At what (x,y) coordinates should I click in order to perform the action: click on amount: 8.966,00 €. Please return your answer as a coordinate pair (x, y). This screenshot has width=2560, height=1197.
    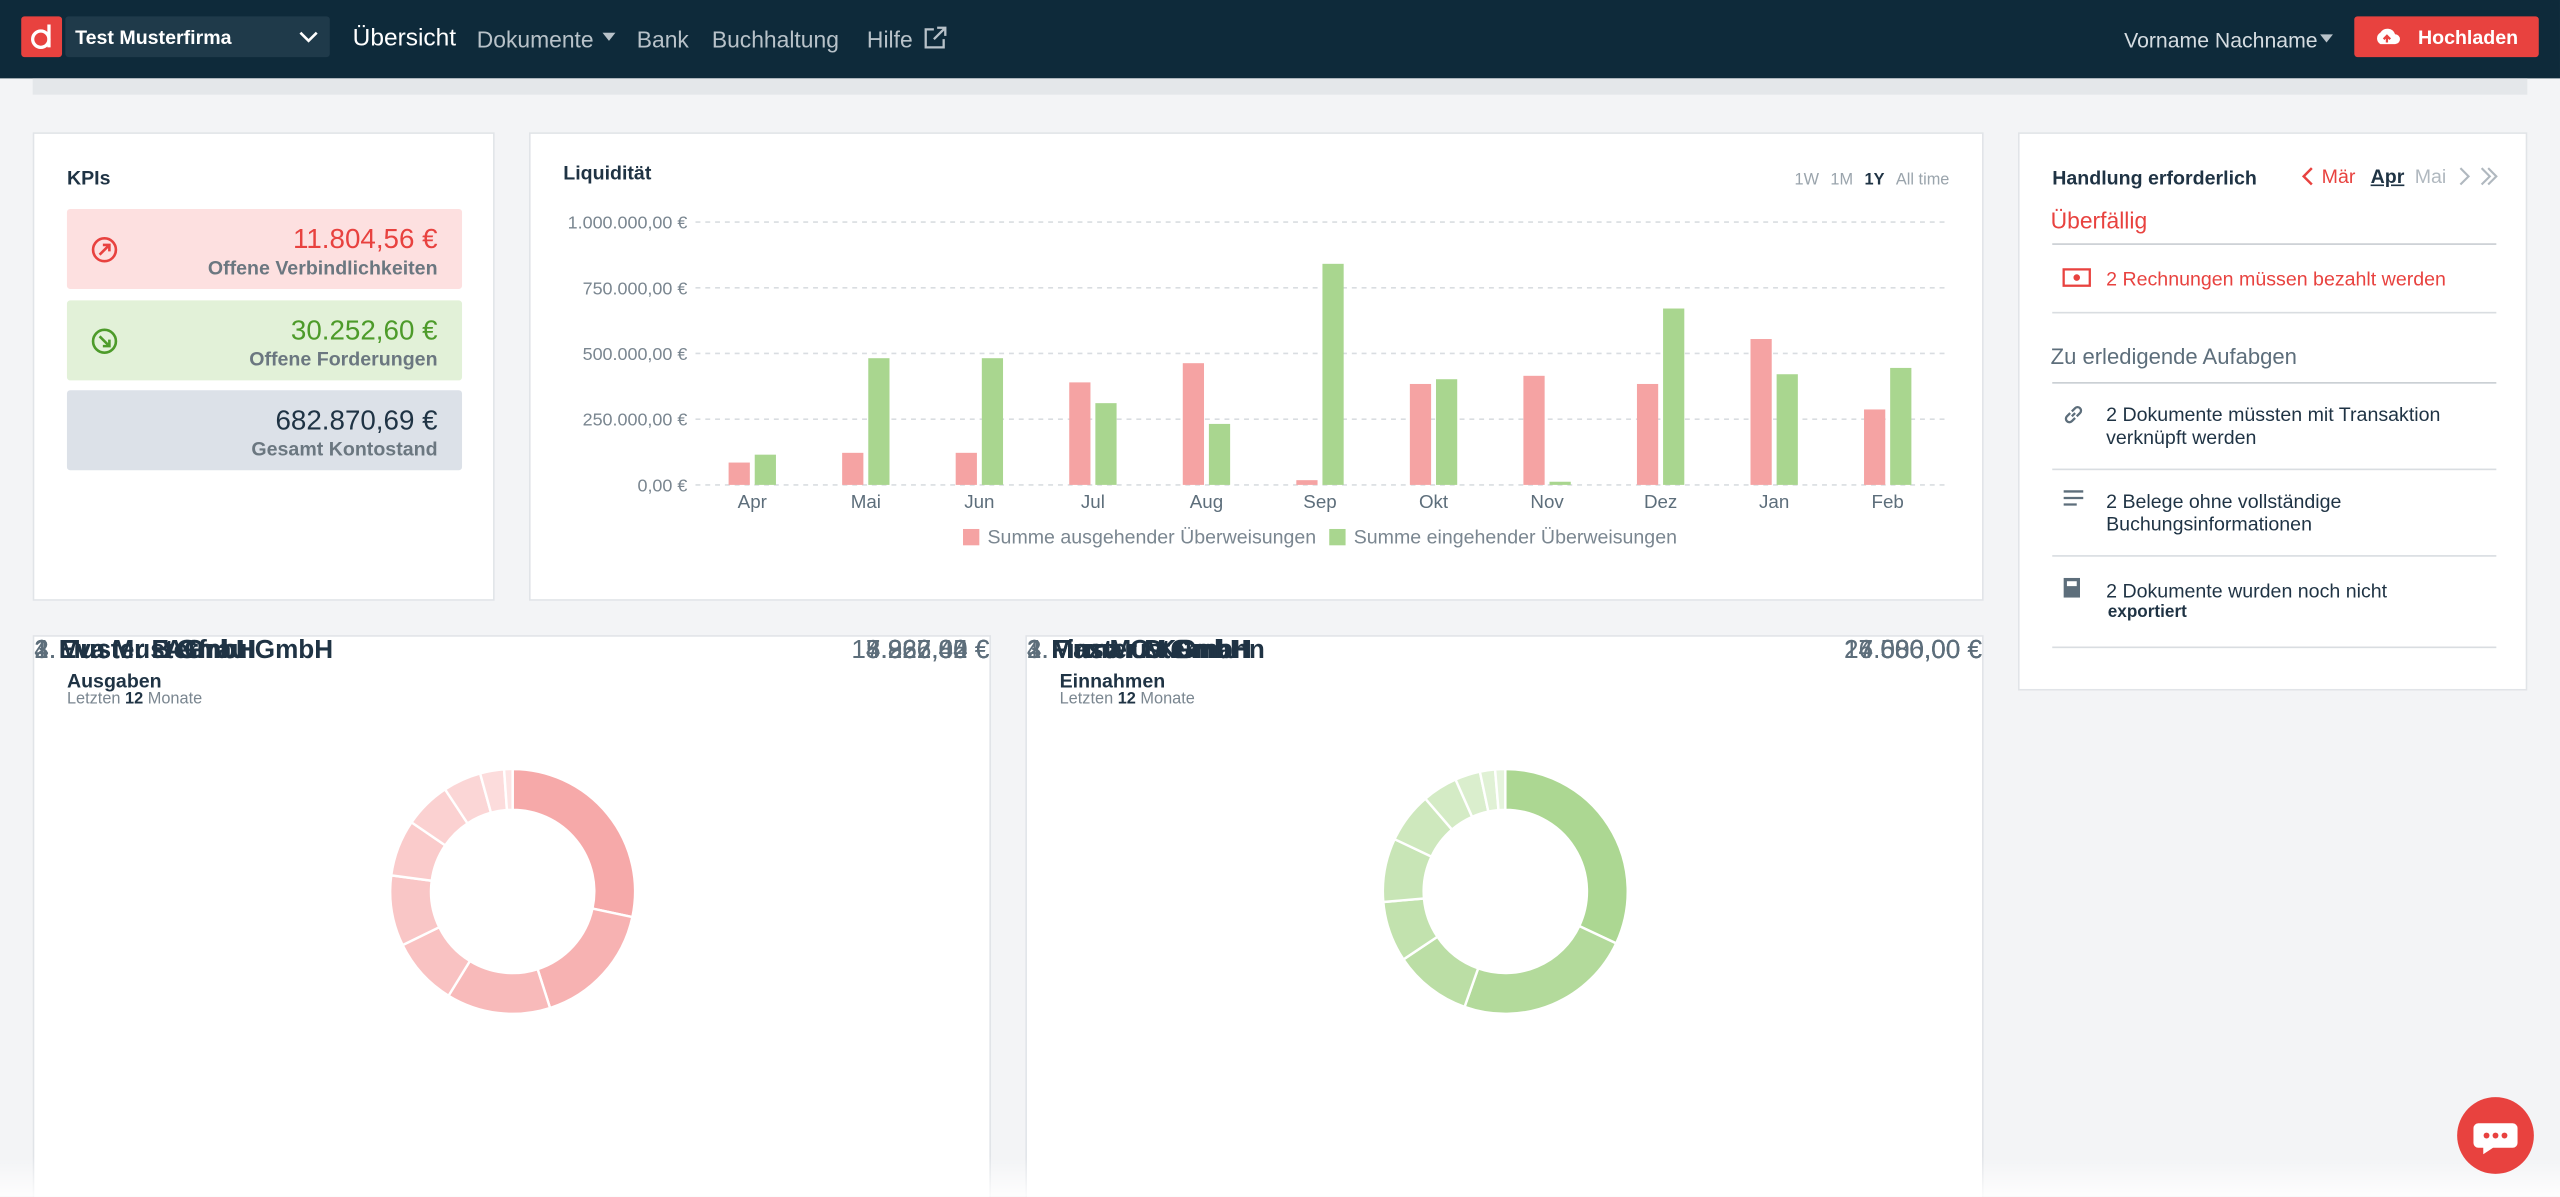
    Looking at the image, I should click on (927, 650).